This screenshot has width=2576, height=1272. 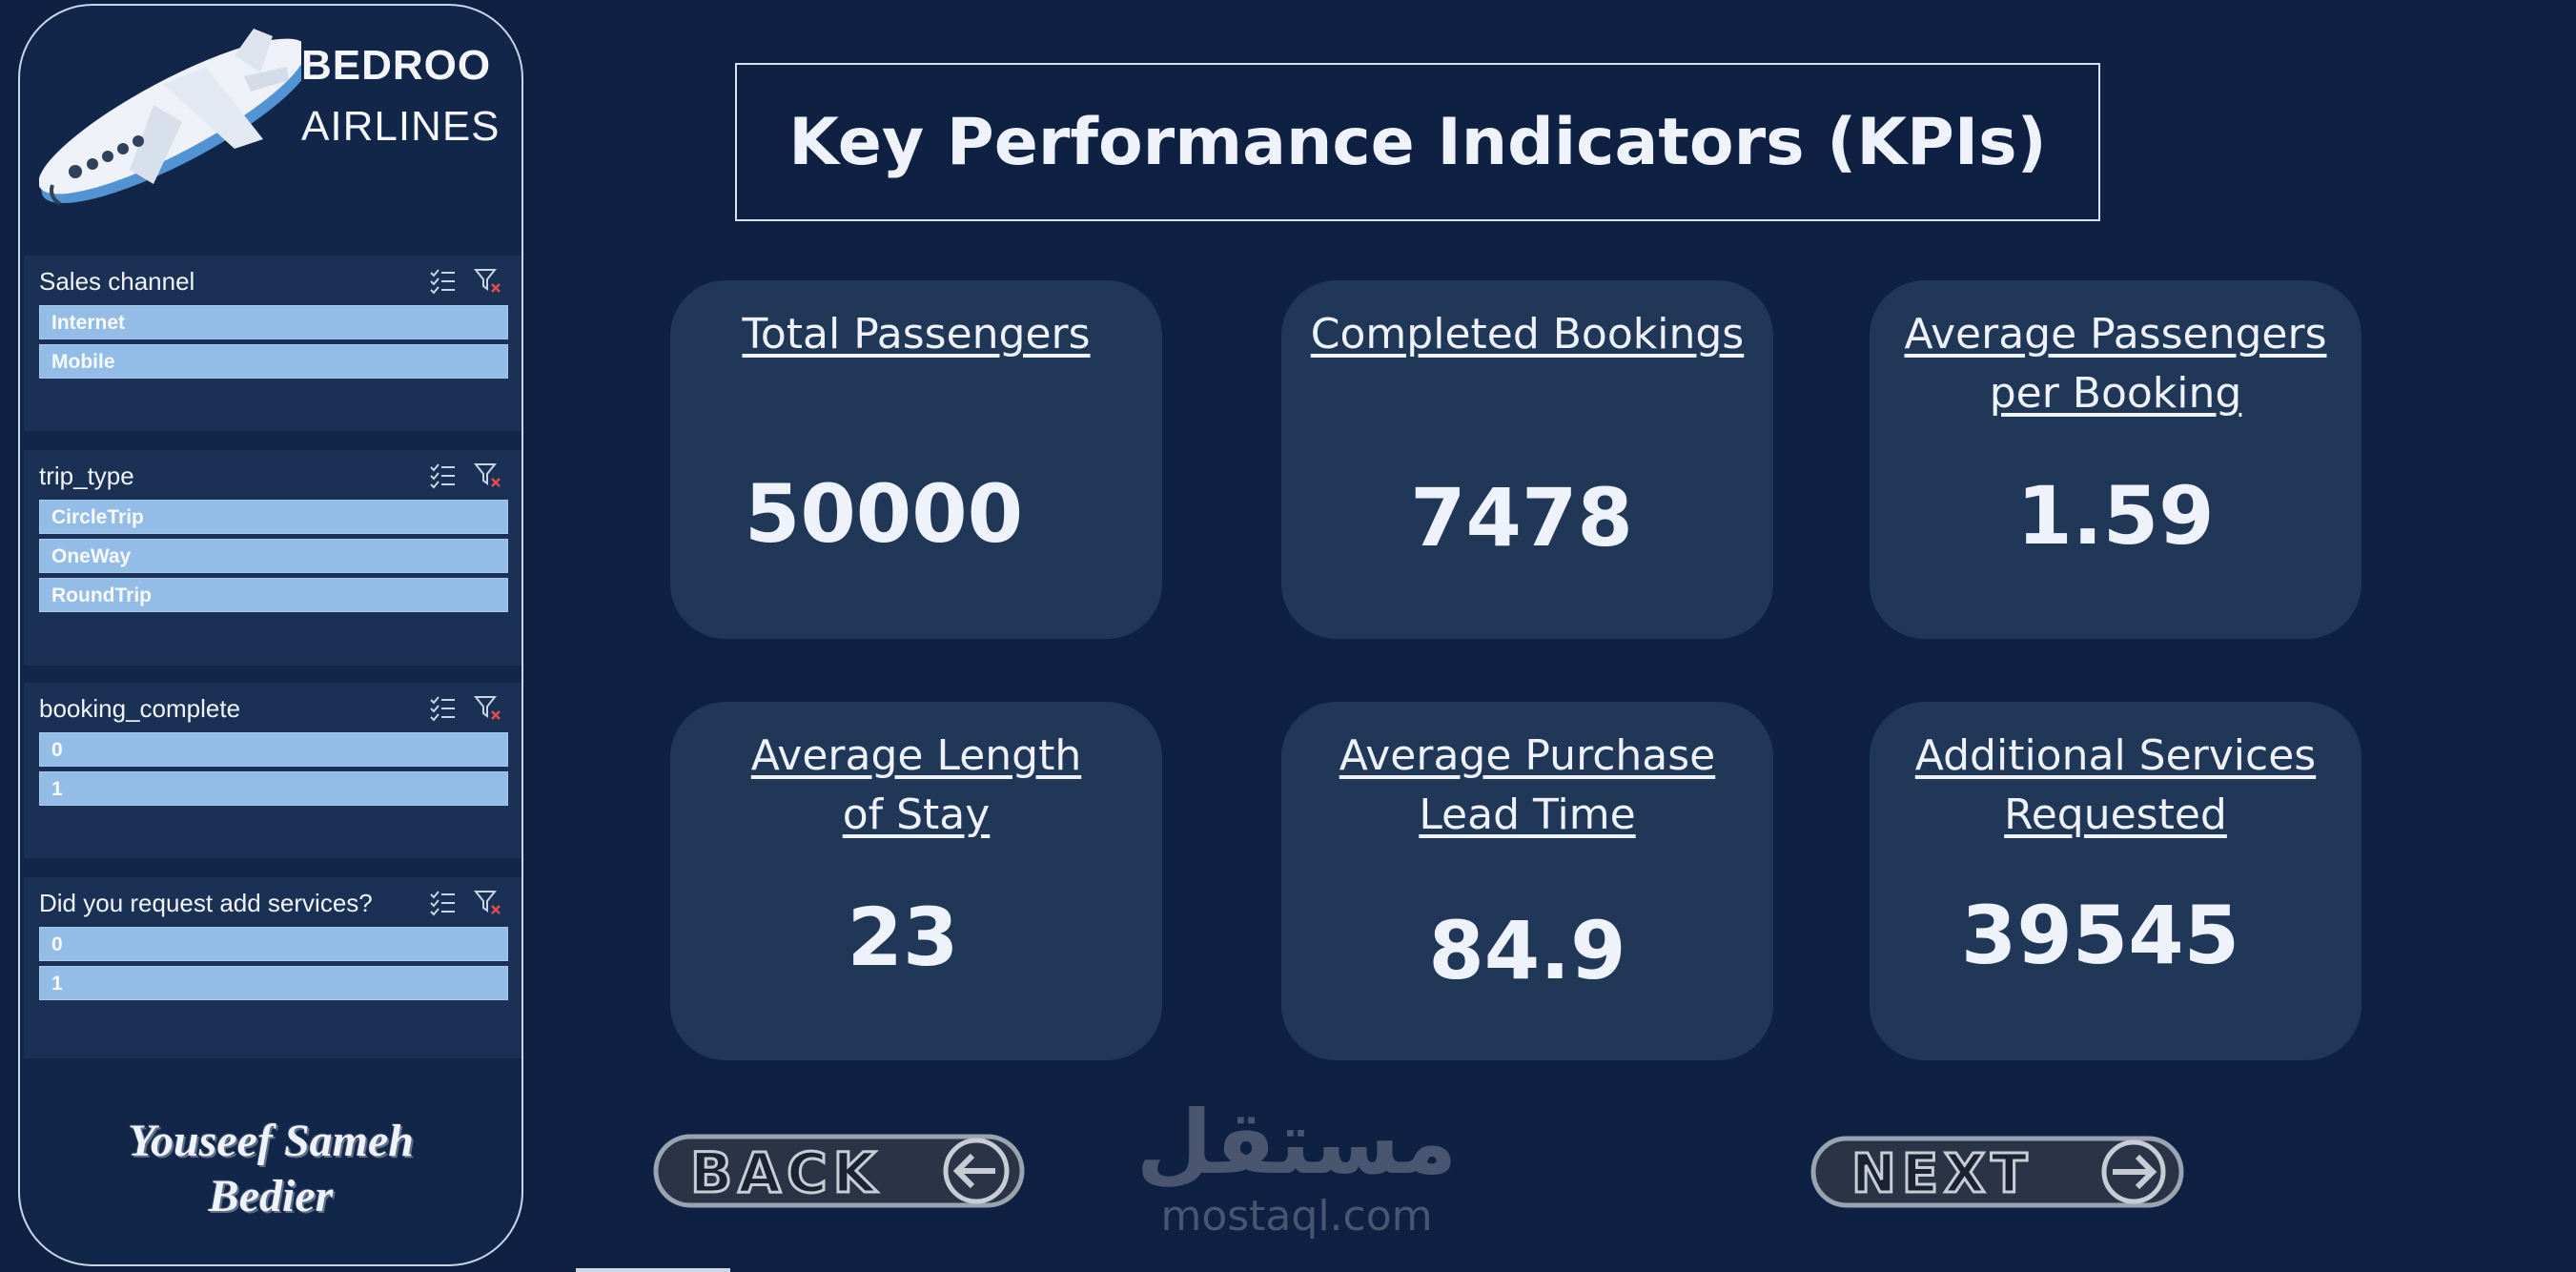 I want to click on back-button-label: BACK, so click(x=786, y=1172).